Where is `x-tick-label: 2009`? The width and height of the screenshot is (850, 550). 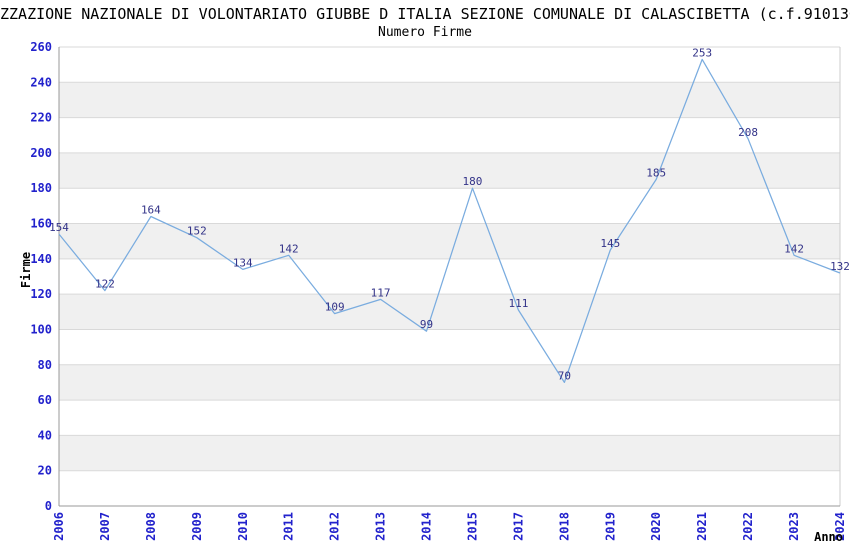 x-tick-label: 2009 is located at coordinates (197, 526).